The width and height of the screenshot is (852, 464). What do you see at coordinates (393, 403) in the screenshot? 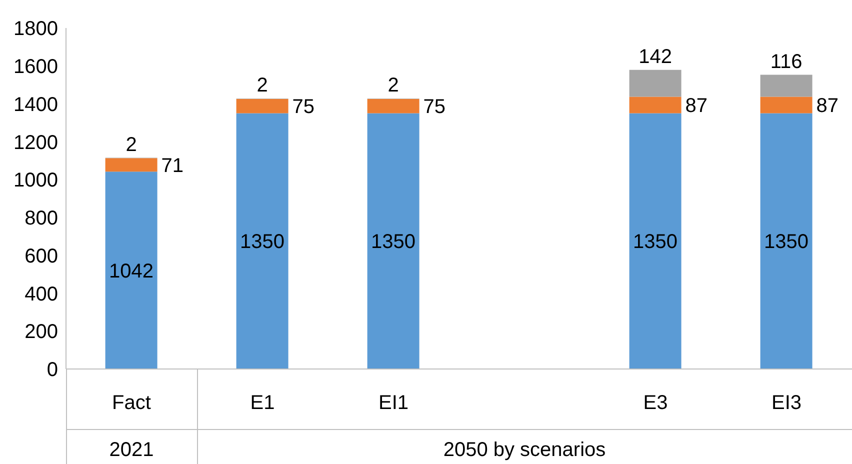
I see `x-tick-label: EI1` at bounding box center [393, 403].